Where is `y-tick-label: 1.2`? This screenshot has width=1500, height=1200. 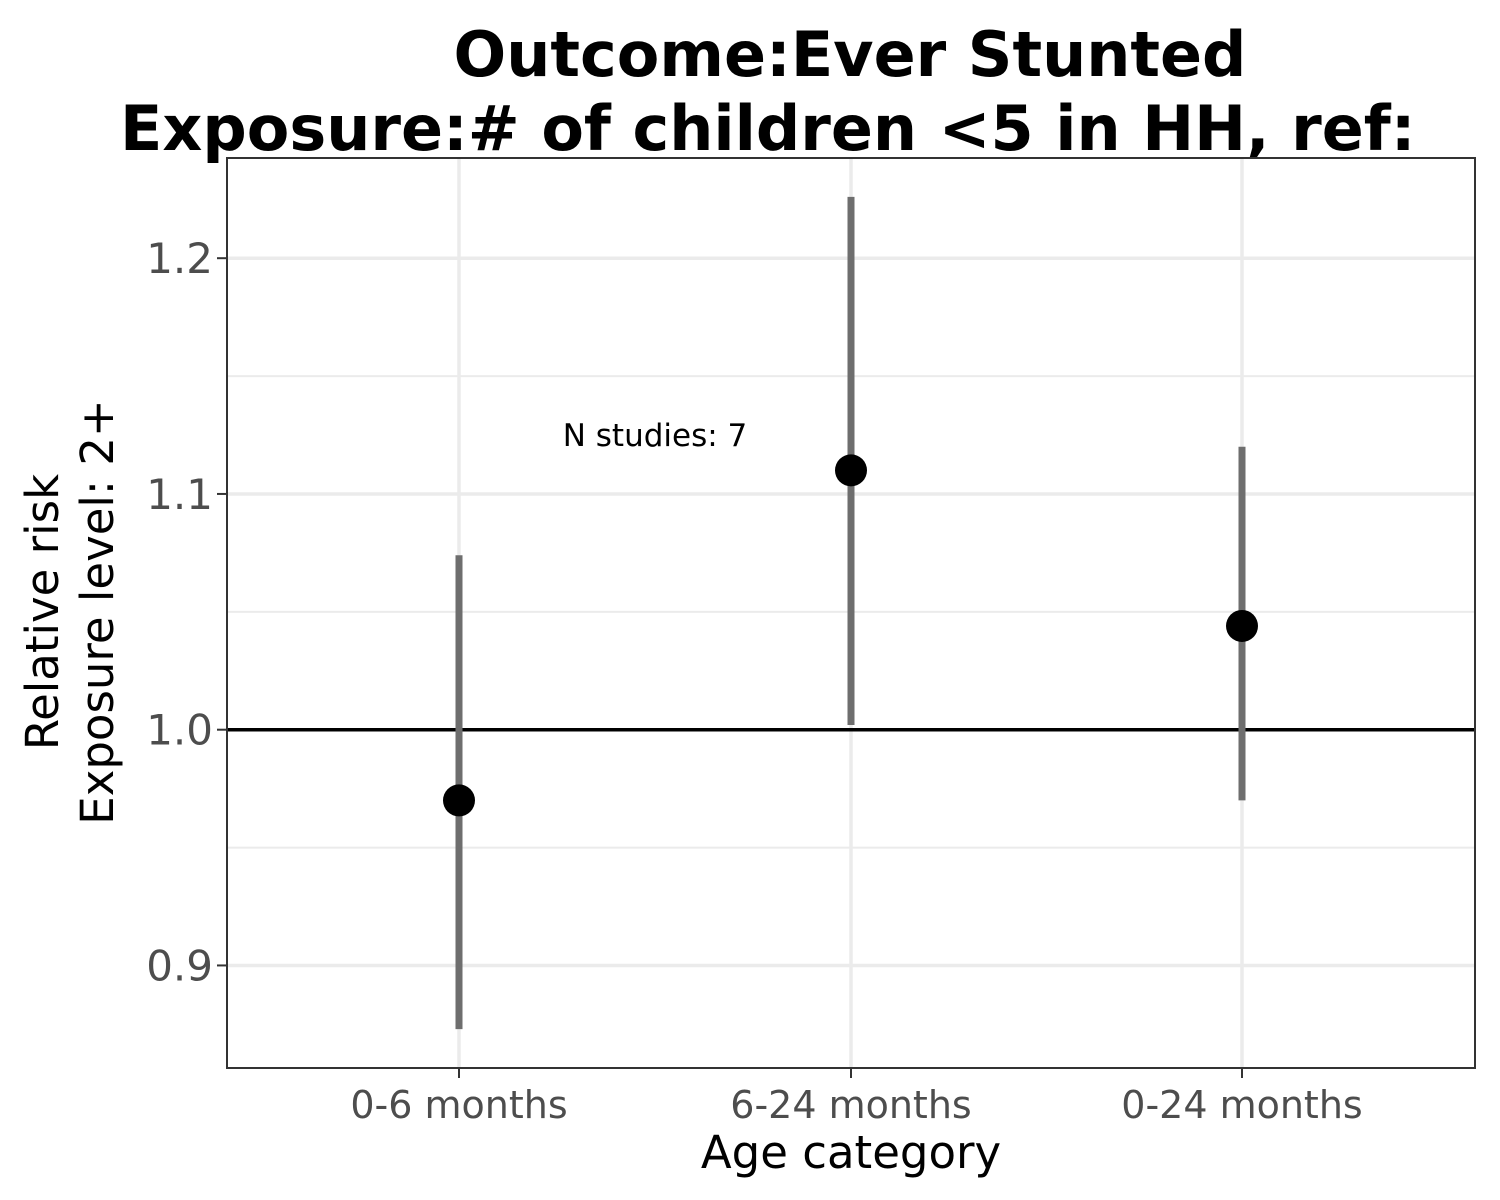 y-tick-label: 1.2 is located at coordinates (179, 258).